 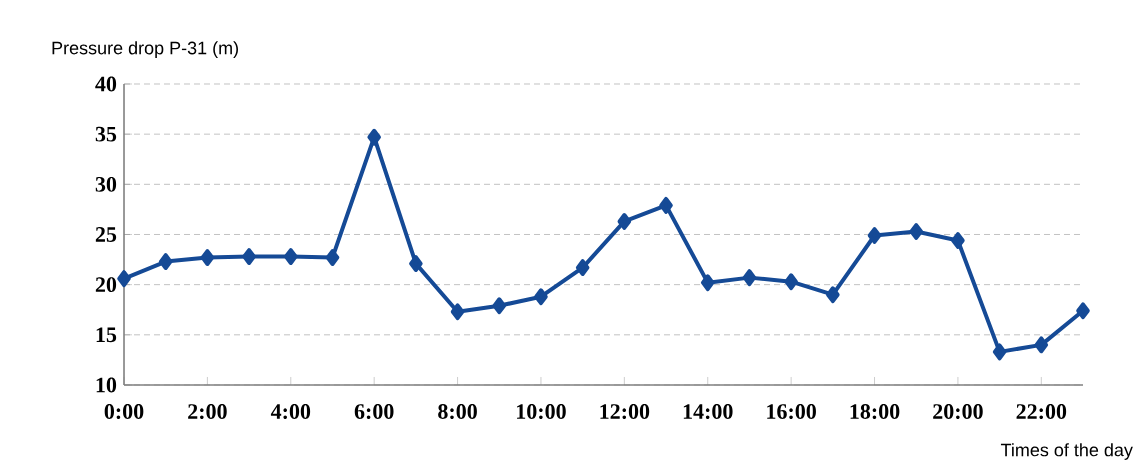 I want to click on x-tick-label: 20:00, so click(x=958, y=411).